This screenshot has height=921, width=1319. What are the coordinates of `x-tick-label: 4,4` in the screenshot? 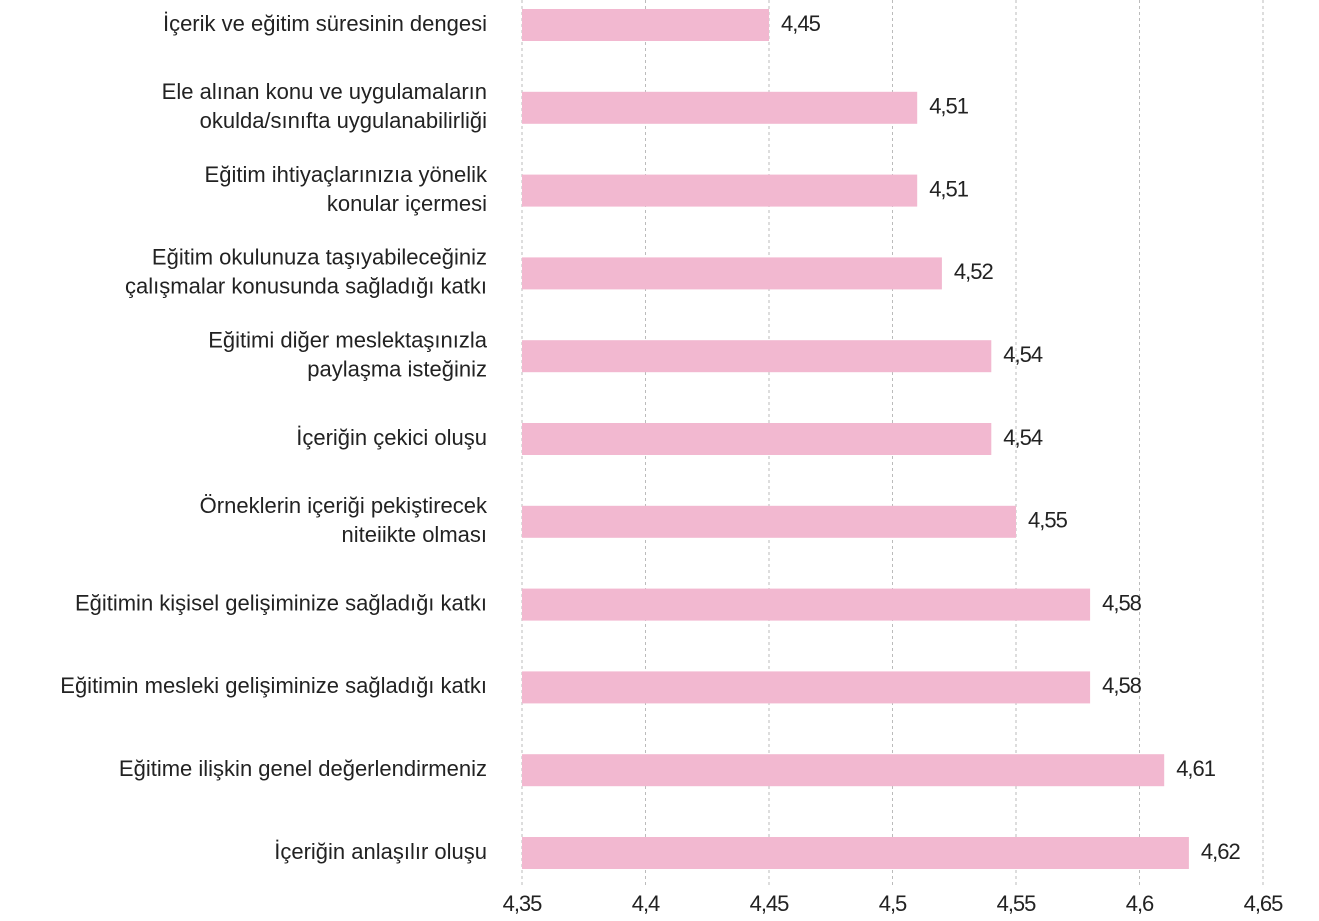 It's located at (646, 903).